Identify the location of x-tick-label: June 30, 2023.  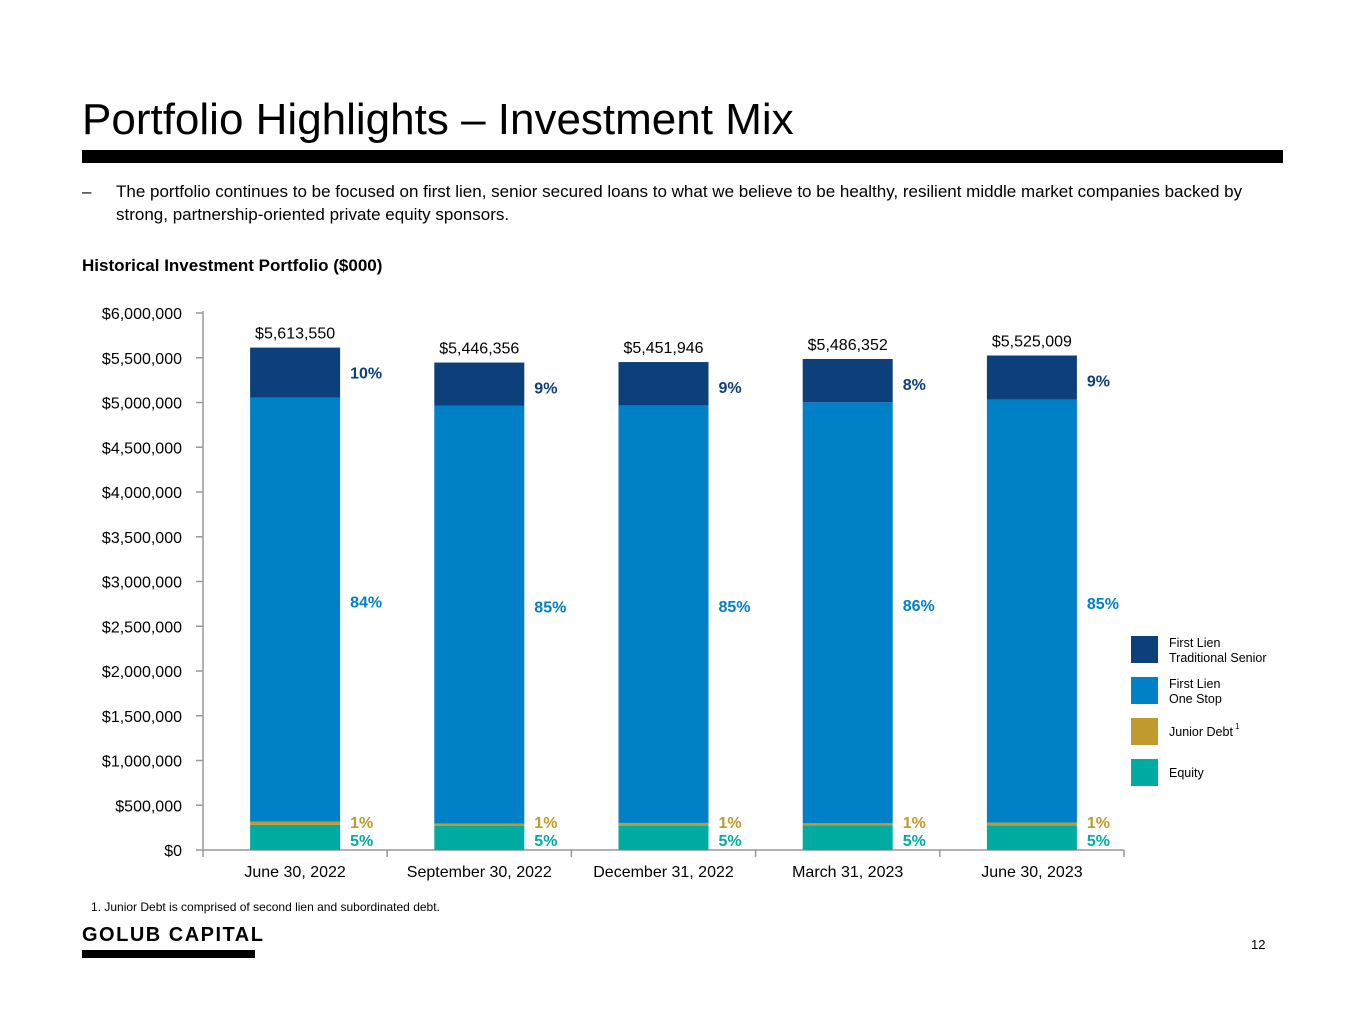
(1032, 872).